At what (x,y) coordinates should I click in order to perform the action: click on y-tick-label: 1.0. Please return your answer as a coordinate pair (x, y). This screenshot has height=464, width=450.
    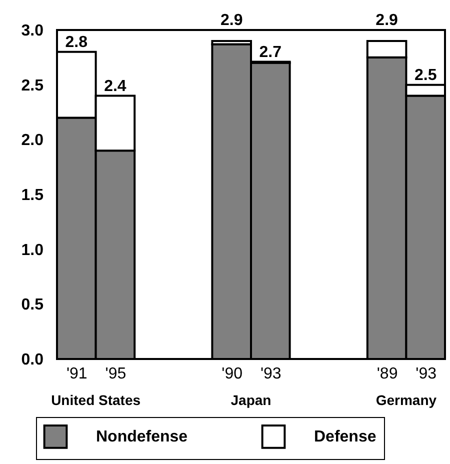
    Looking at the image, I should click on (32, 250).